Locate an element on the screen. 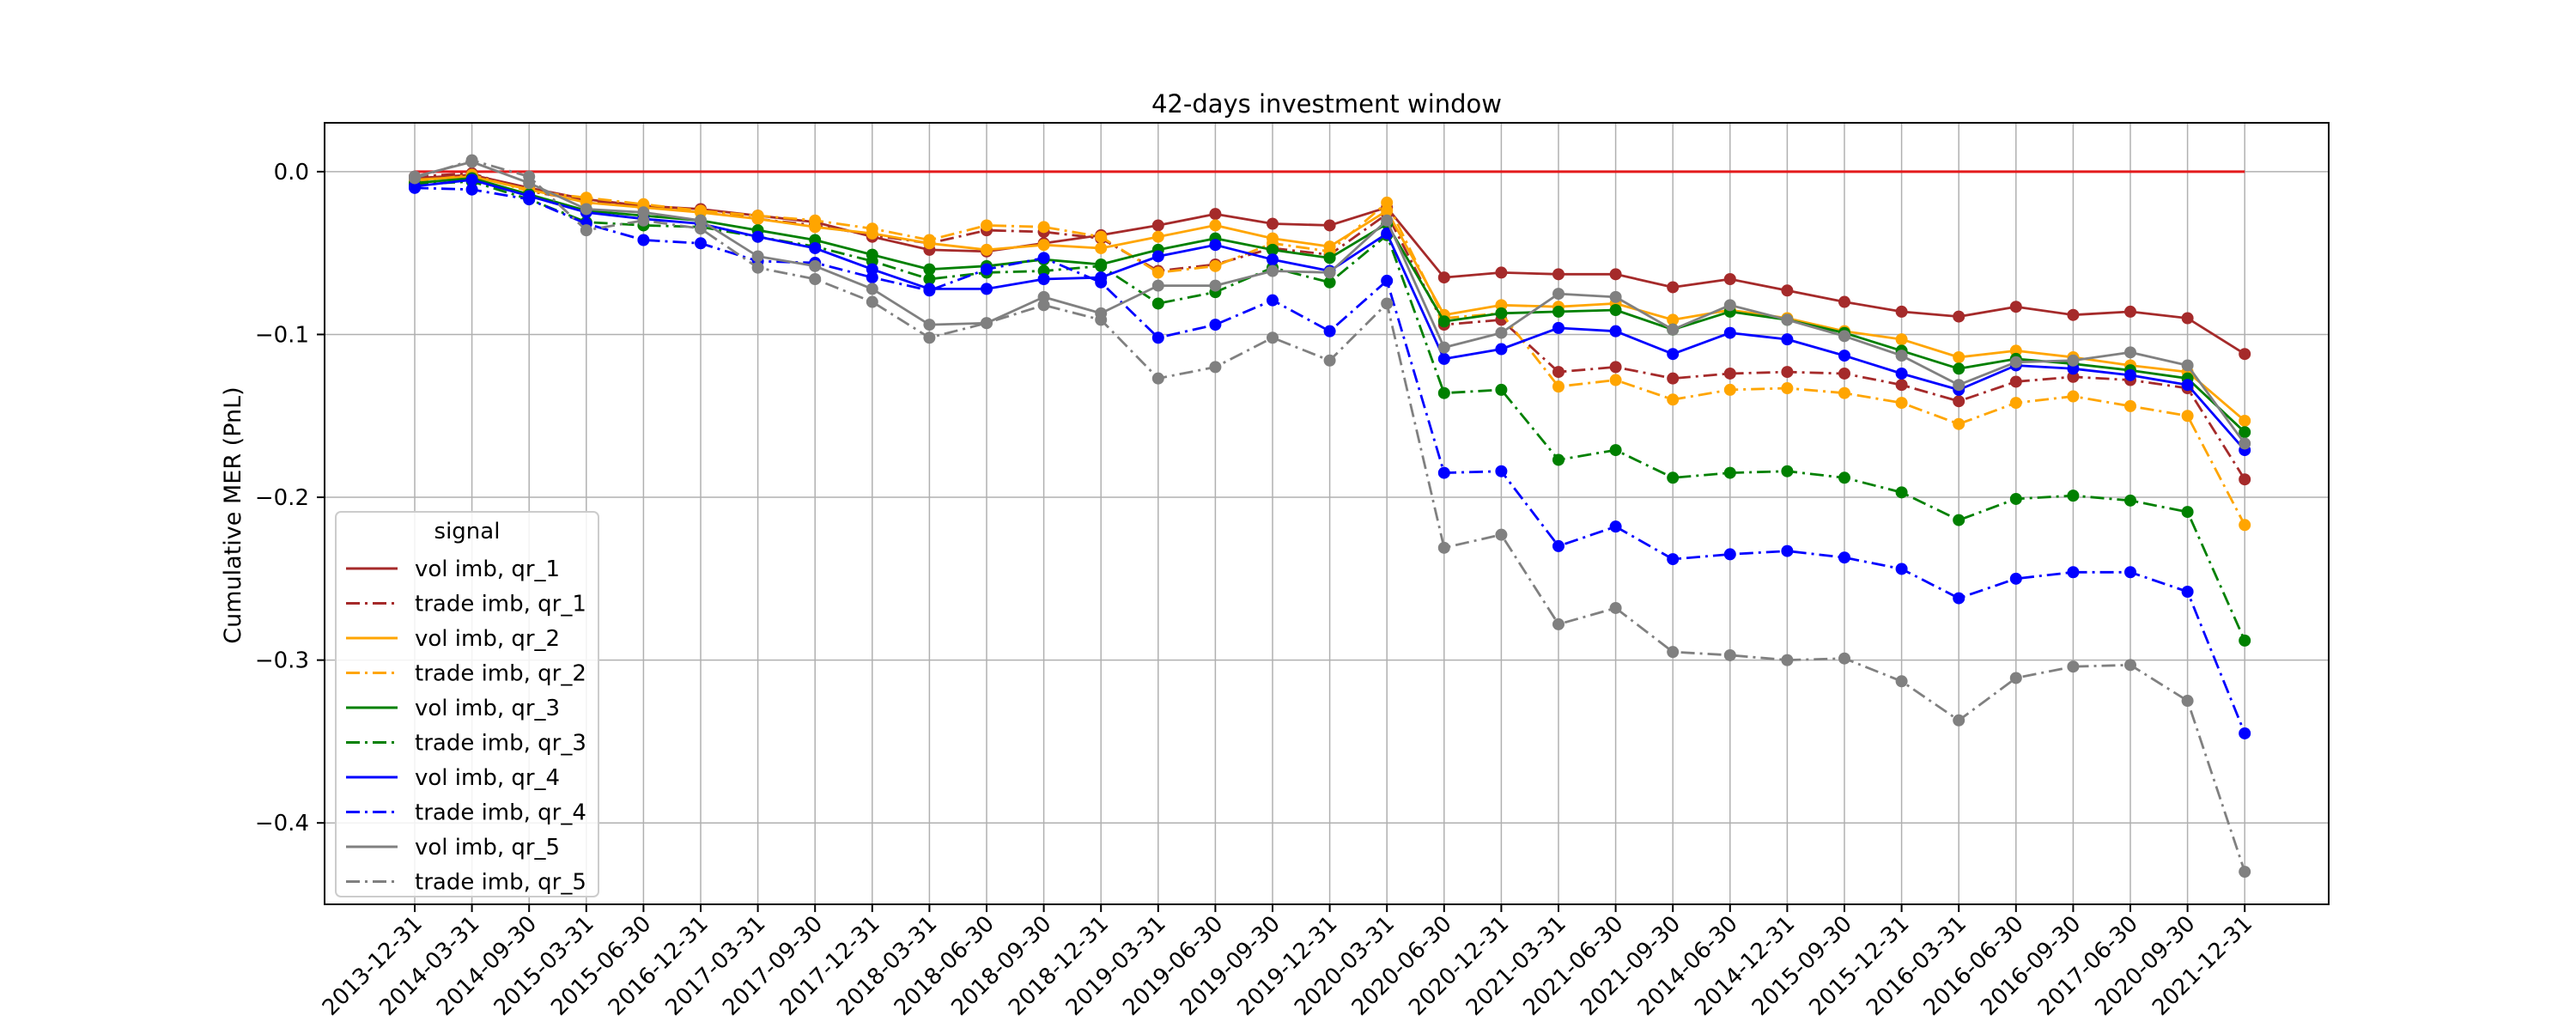 The width and height of the screenshot is (2576, 1034). y-tick-label: −0.2 is located at coordinates (282, 498).